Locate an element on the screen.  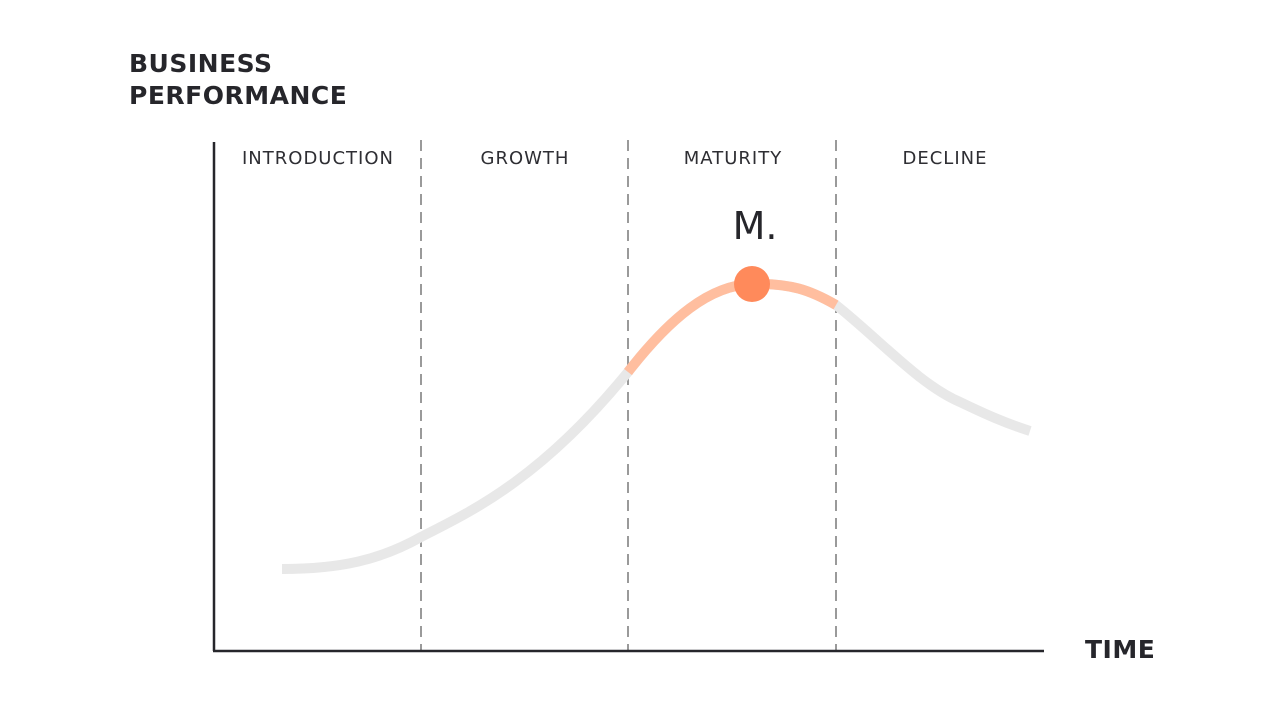
maturity-peak-marker is located at coordinates (752, 284).